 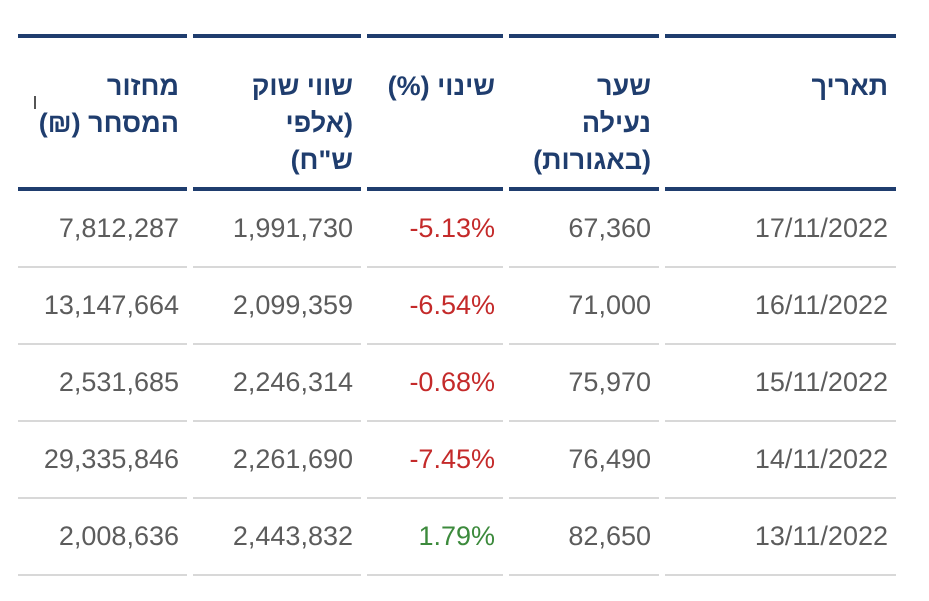 What do you see at coordinates (584, 112) in the screenshot?
I see `header-close-price: שער נעילה (באגורות)` at bounding box center [584, 112].